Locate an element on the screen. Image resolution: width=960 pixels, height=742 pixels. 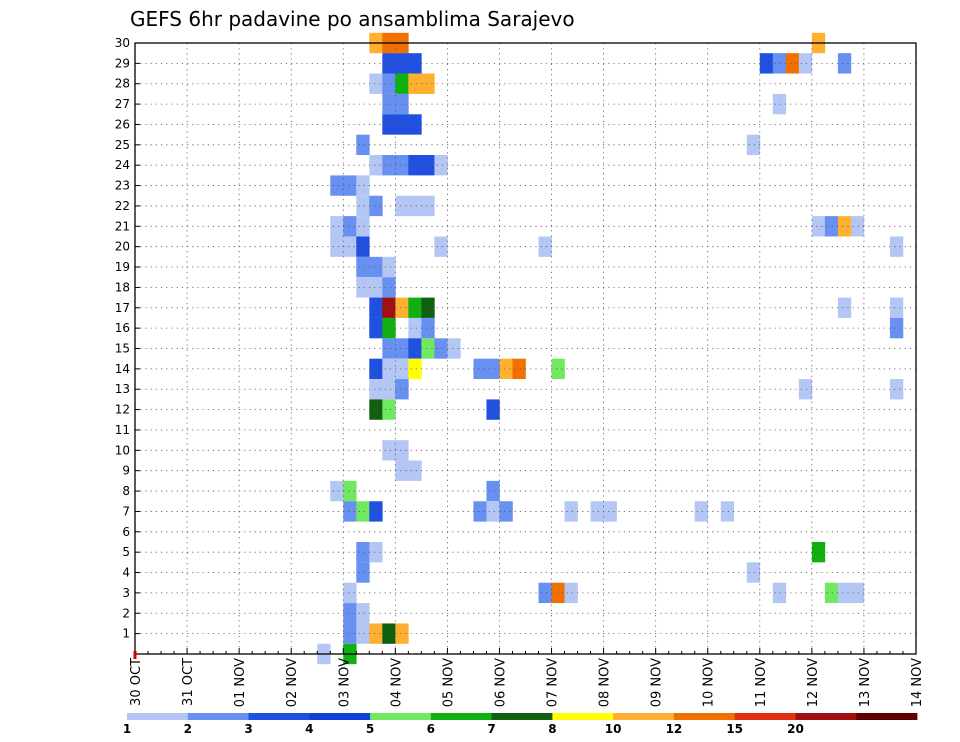
y-tick-label: 19 is located at coordinates (122, 267).